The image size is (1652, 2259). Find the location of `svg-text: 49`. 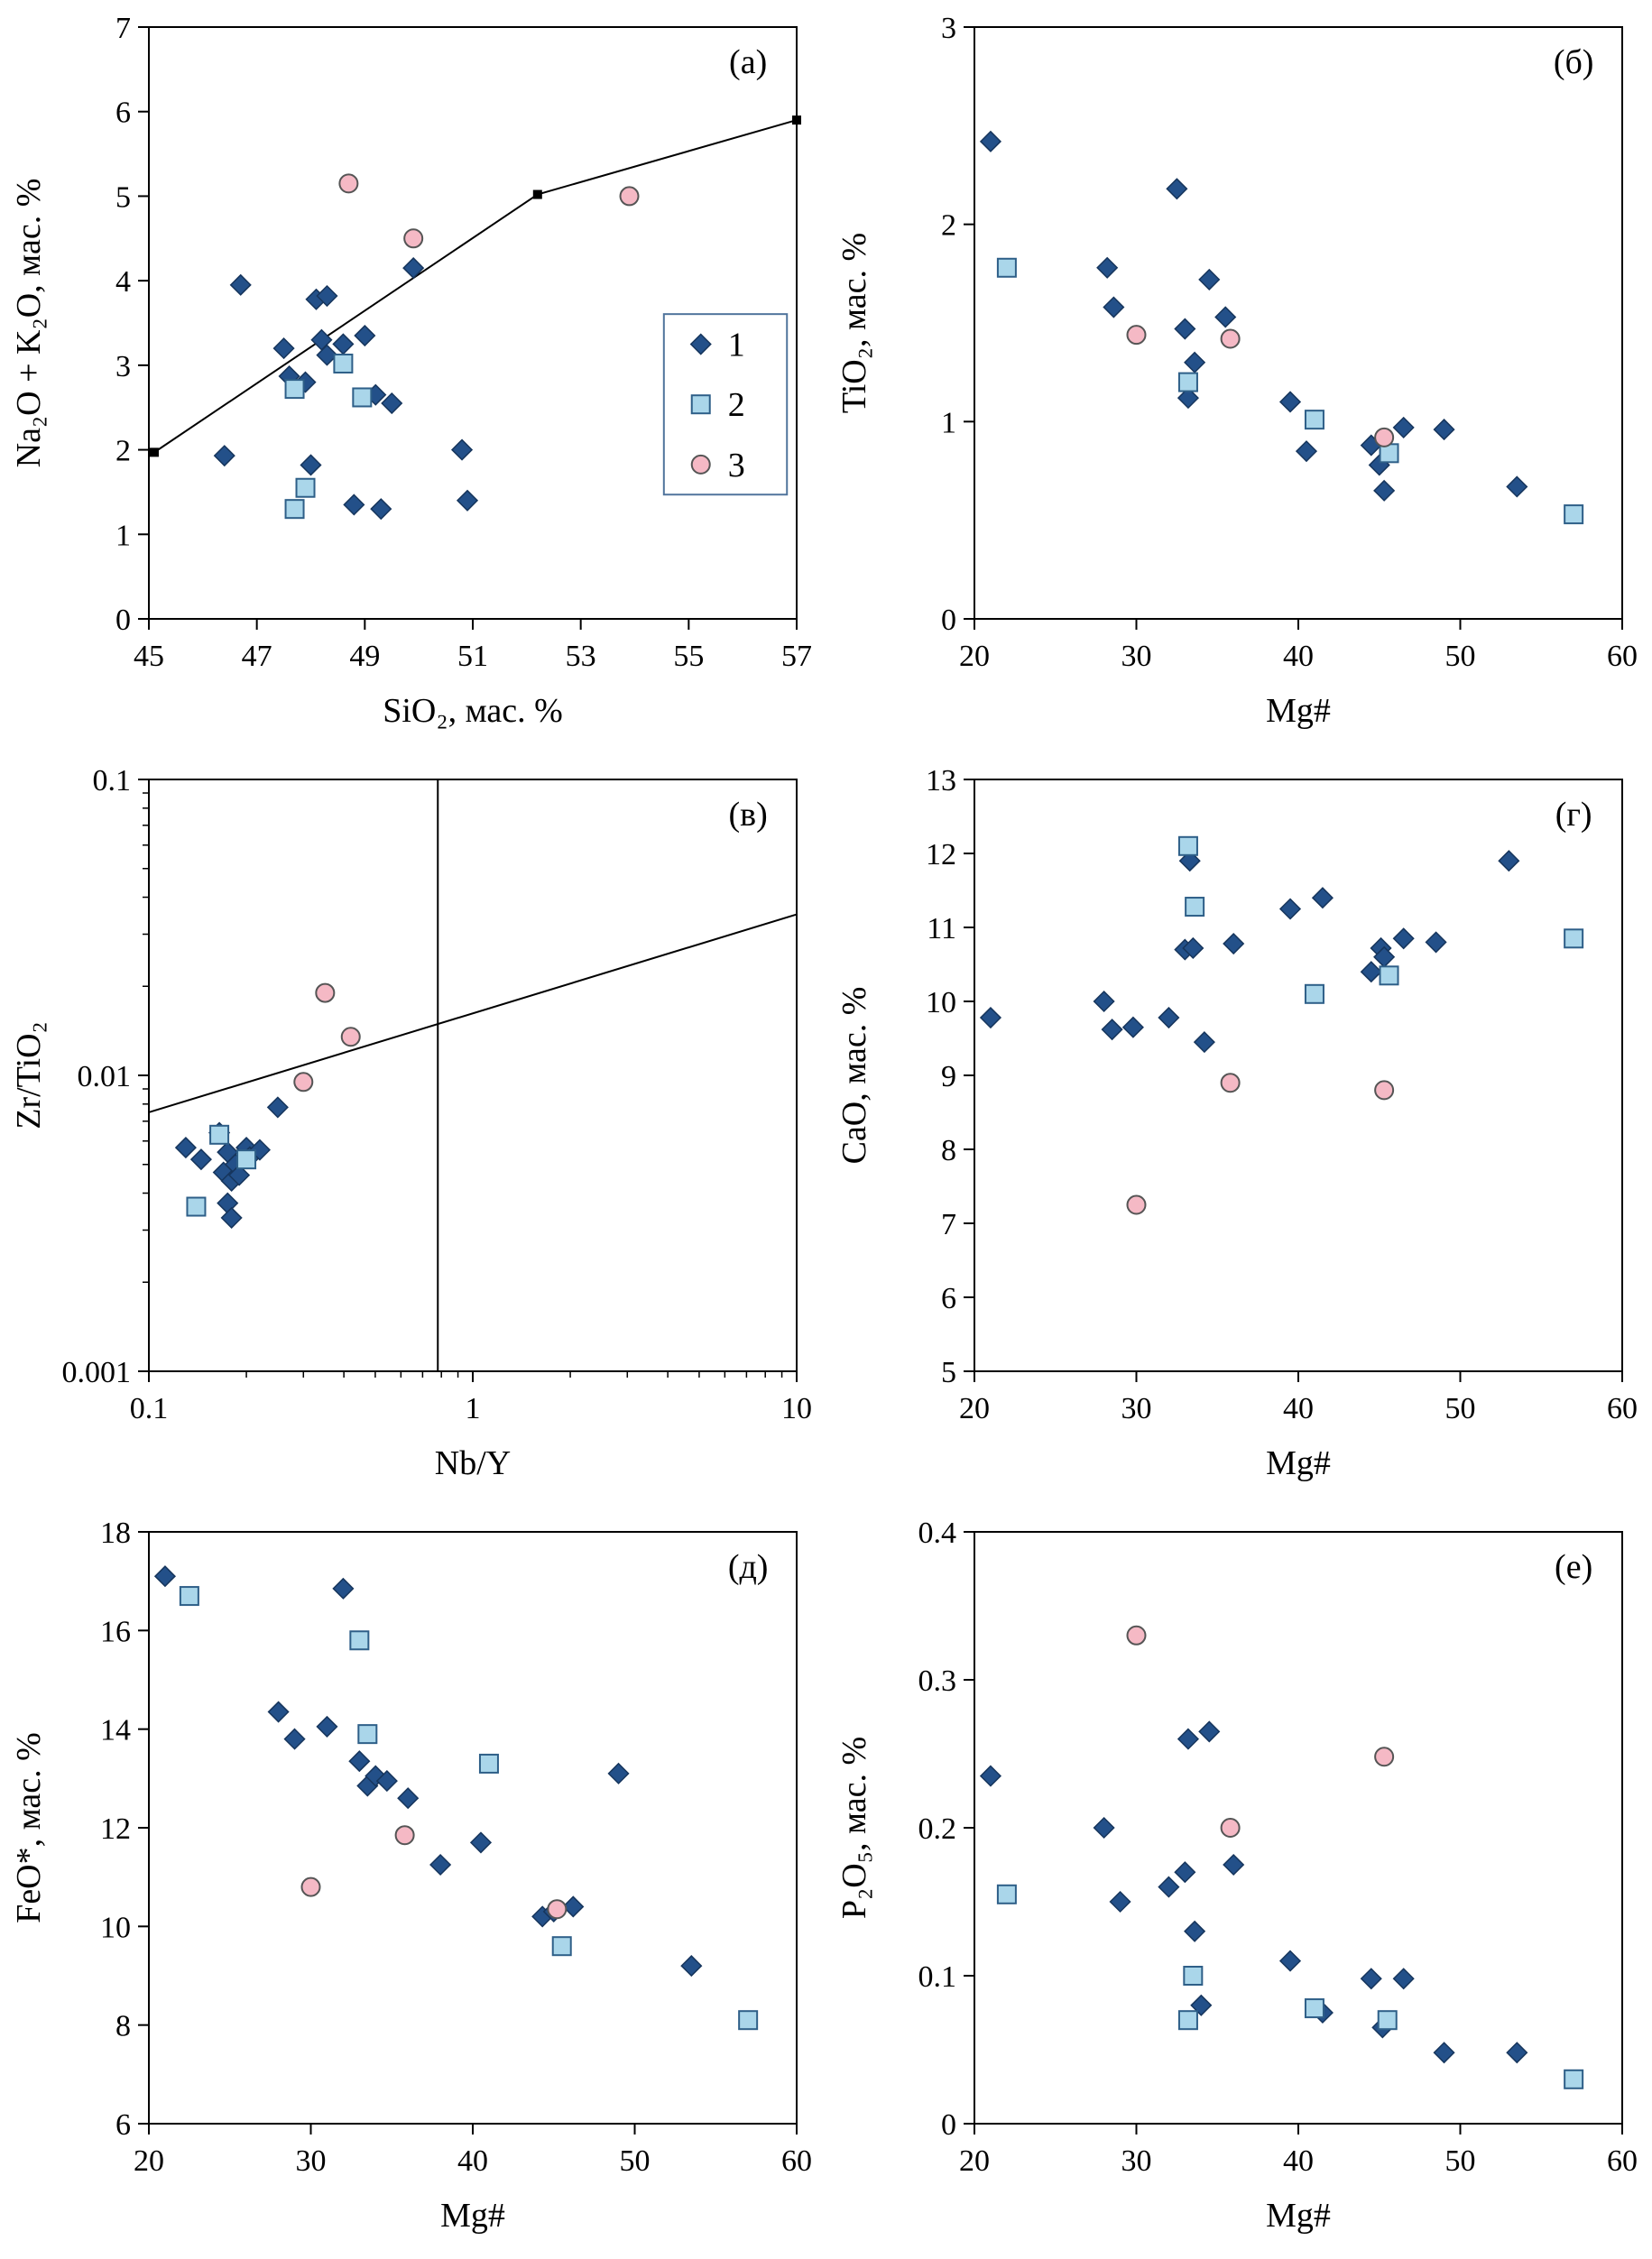

svg-text: 49 is located at coordinates (364, 656).